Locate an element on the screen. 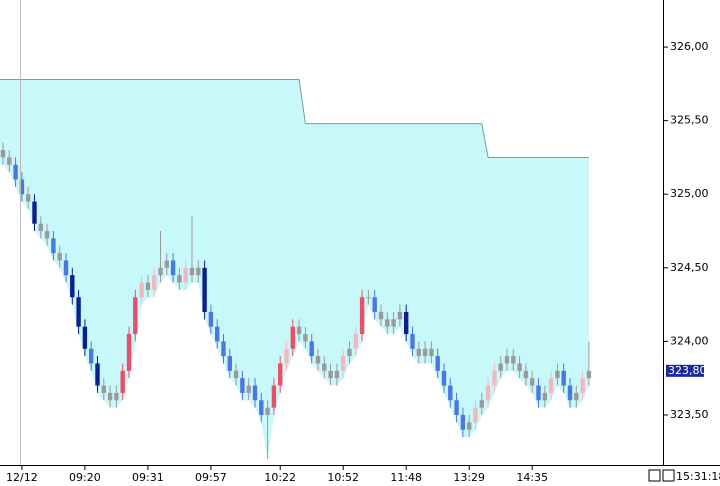 This screenshot has height=486, width=720. zoom-icon is located at coordinates (654, 475).